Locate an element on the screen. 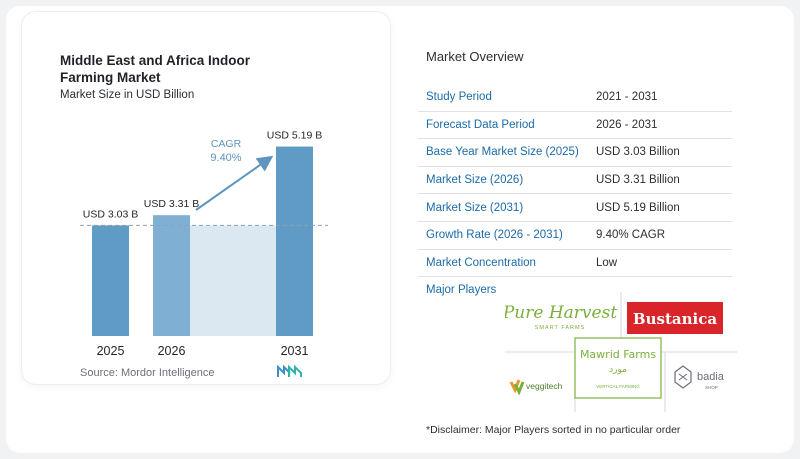 This screenshot has height=459, width=800. overview-row-value: 9.40% CAGR is located at coordinates (631, 235).